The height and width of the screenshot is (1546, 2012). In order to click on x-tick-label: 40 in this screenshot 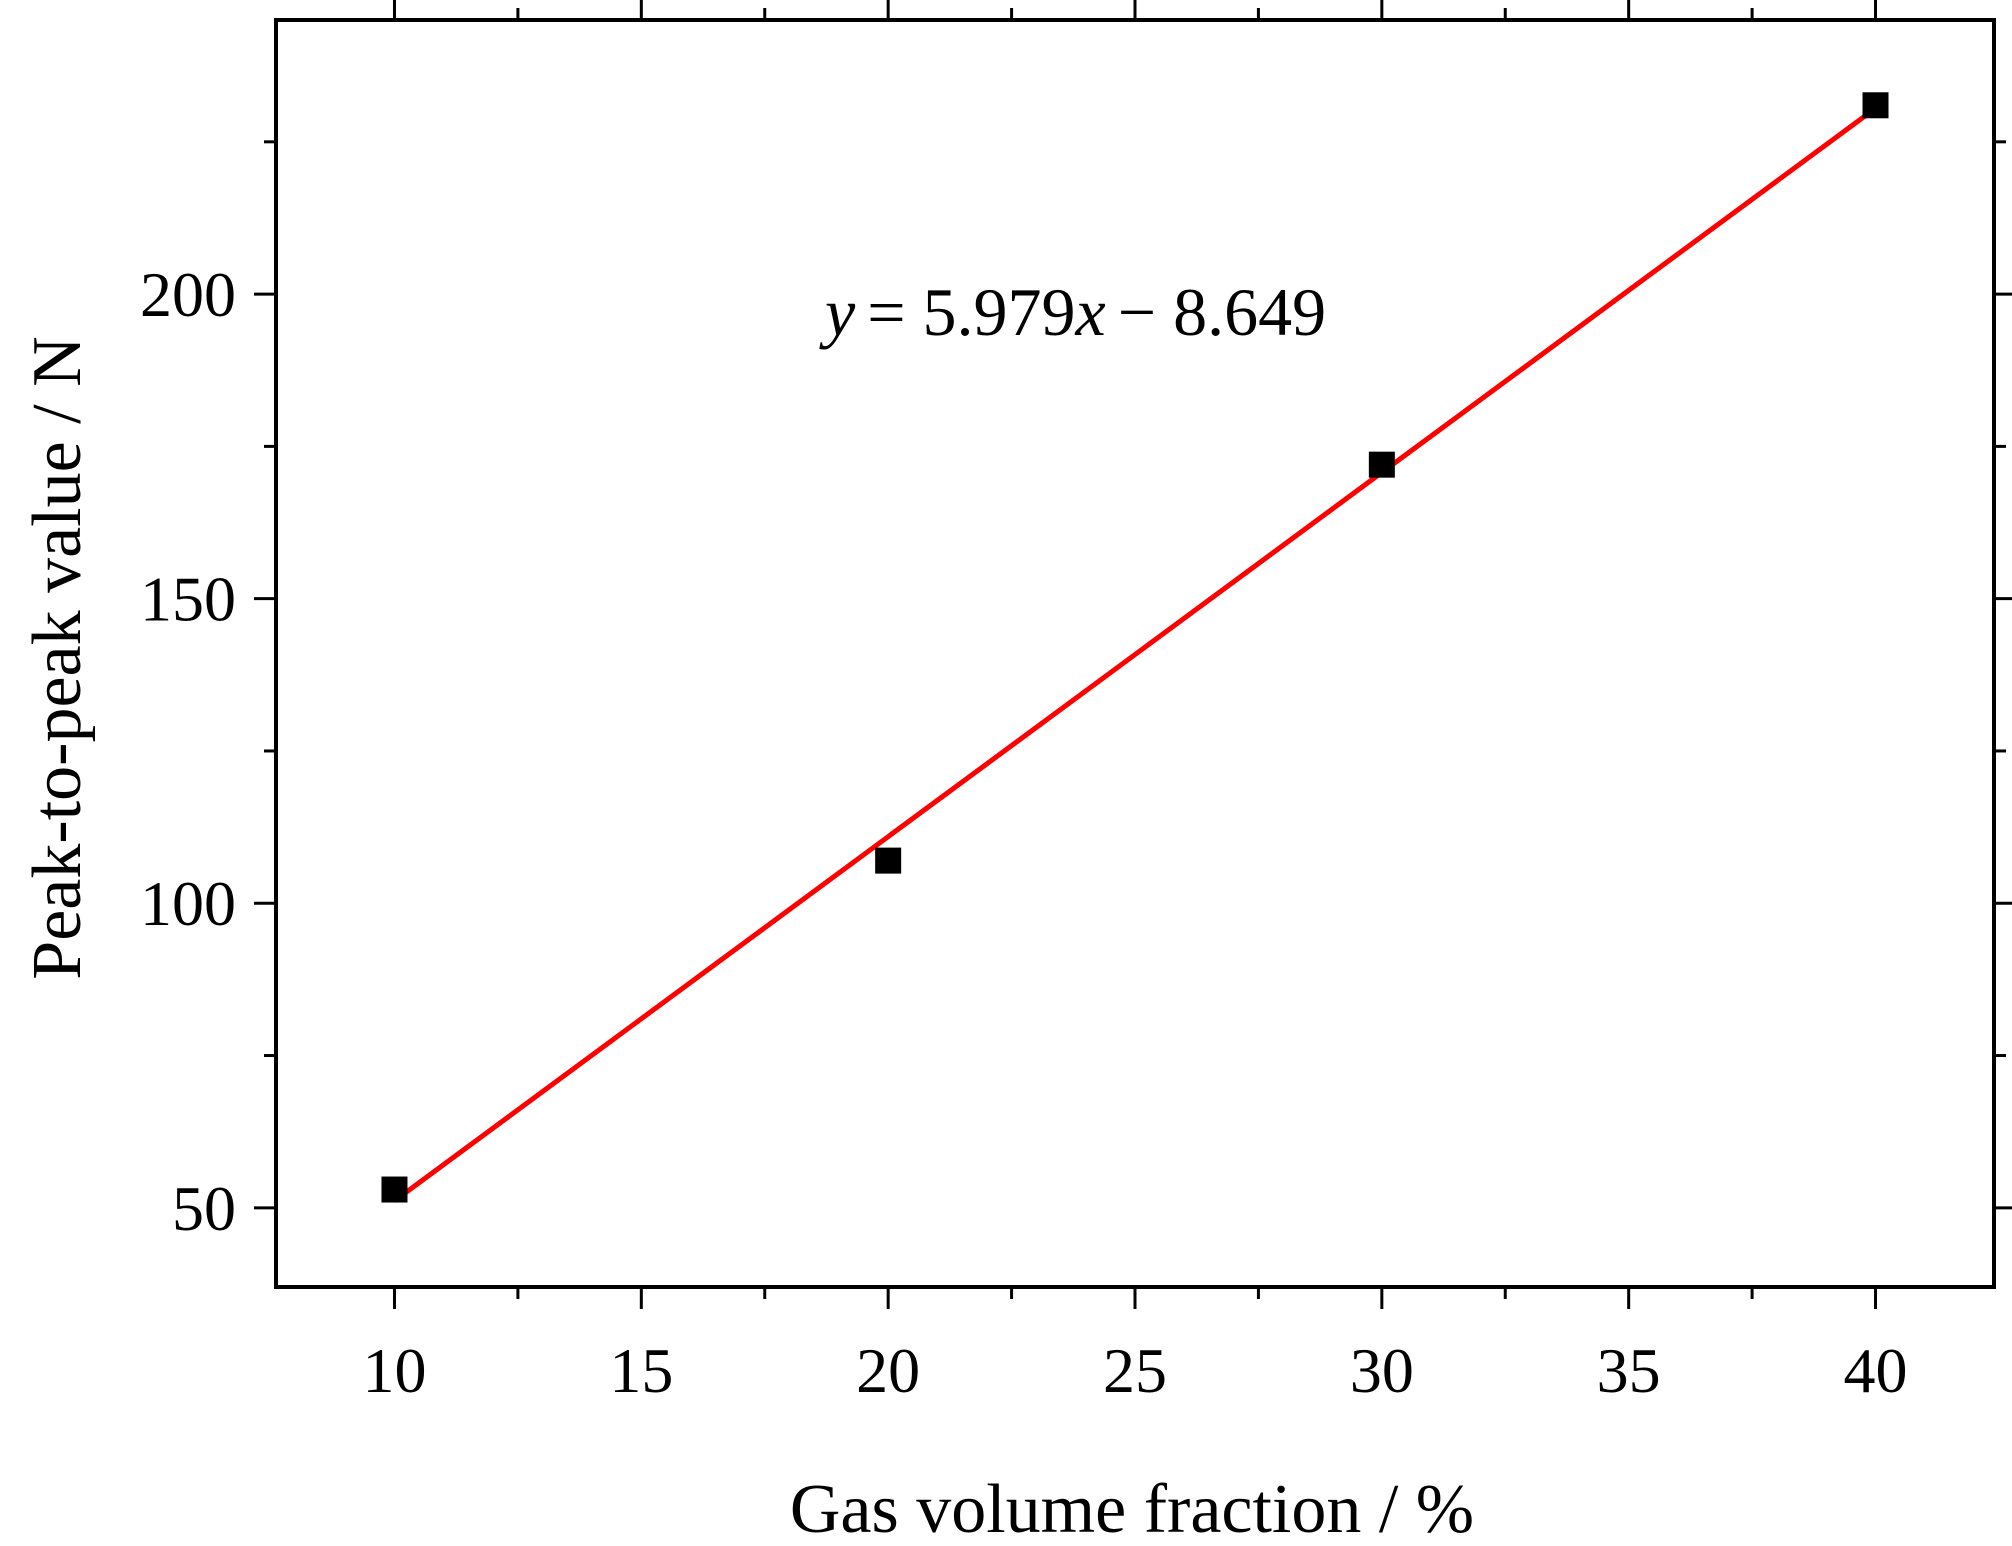, I will do `click(1876, 1370)`.